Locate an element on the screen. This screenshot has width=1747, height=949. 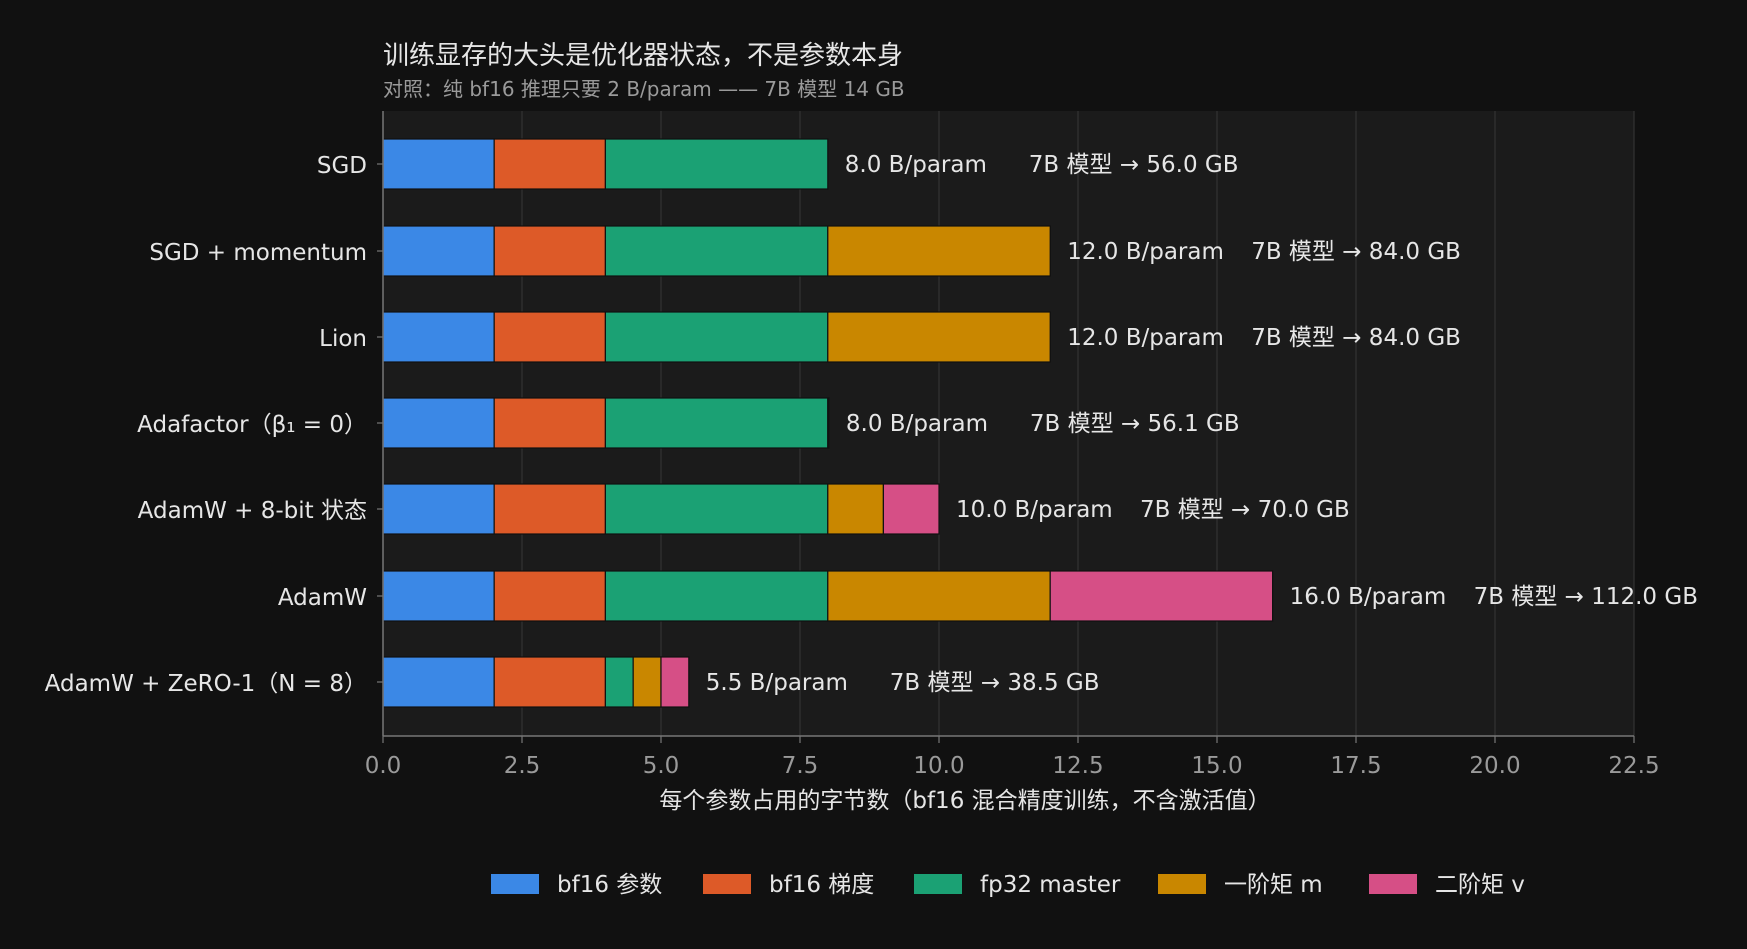
category-label: AdamW + 8-bit 状态 is located at coordinates (252, 511).